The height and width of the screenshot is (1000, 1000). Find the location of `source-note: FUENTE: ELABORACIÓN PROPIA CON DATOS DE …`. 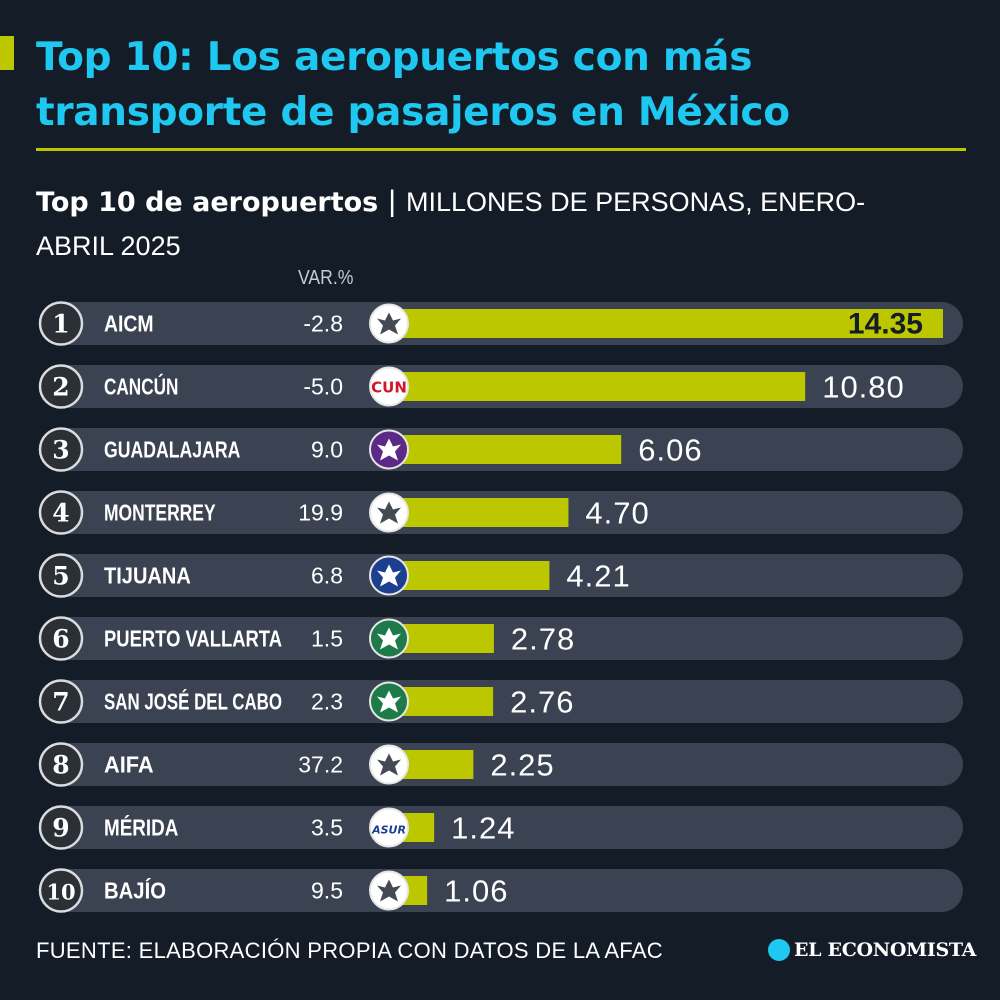

source-note: FUENTE: ELABORACIÓN PROPIA CON DATOS DE … is located at coordinates (349, 950).